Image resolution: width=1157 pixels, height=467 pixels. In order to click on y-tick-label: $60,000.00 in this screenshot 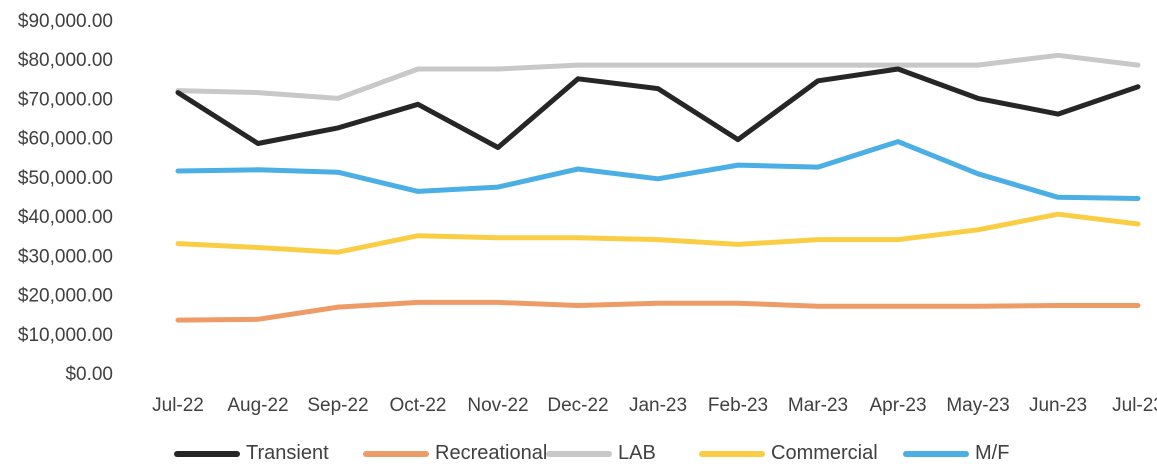, I will do `click(65, 139)`.